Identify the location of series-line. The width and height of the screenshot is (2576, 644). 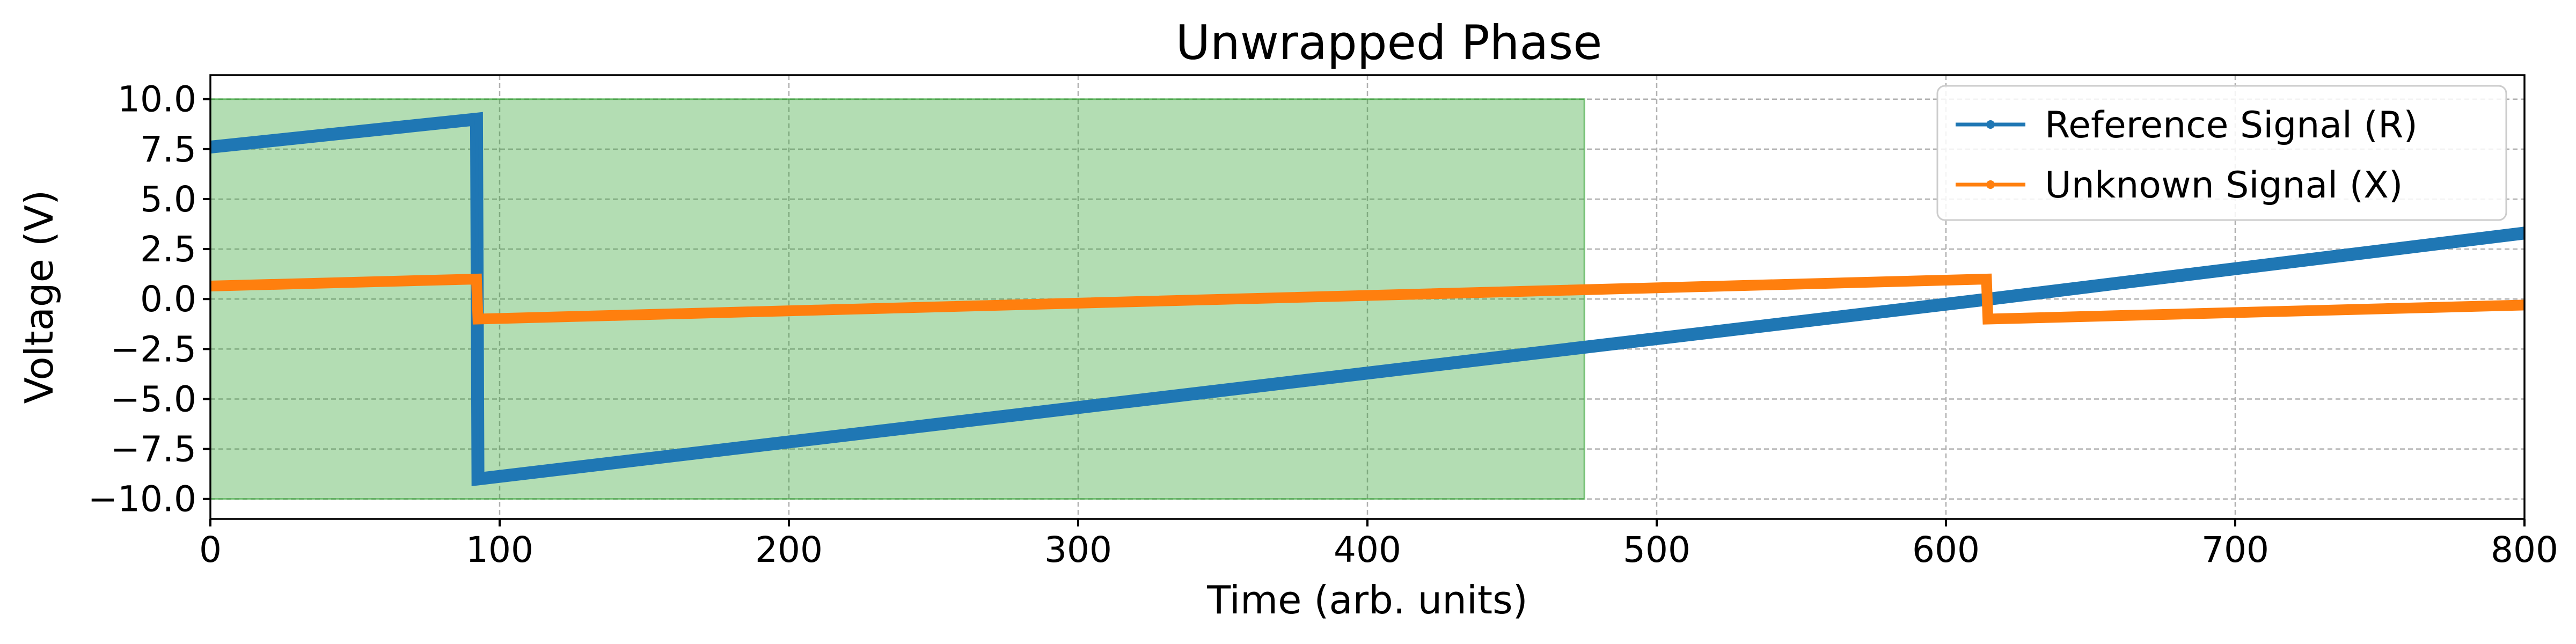
(1367, 299).